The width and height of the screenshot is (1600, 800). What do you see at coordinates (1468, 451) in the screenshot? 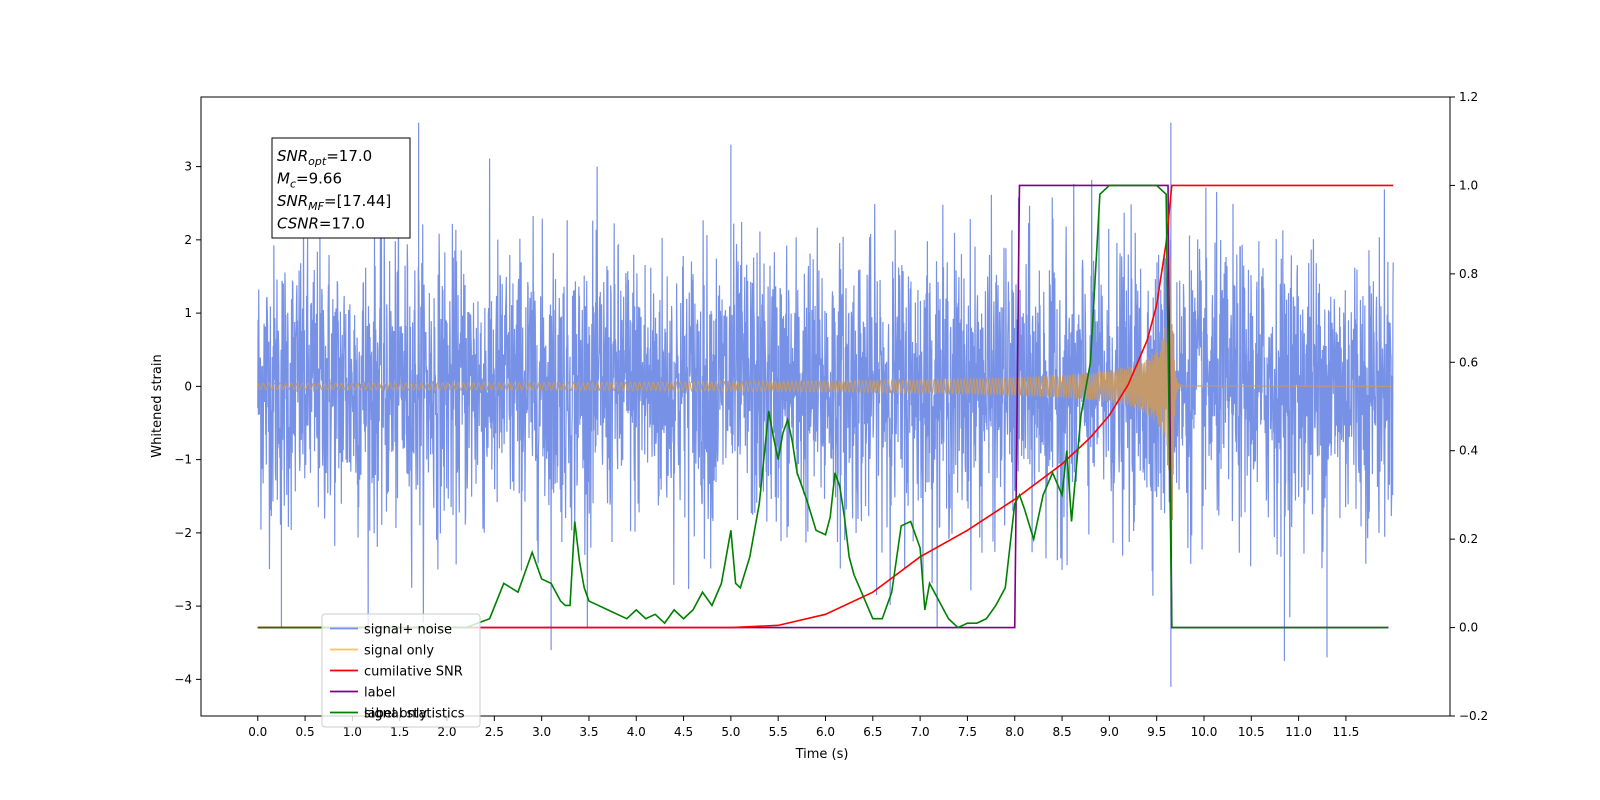
I see `right-y-tick-label: 0.4` at bounding box center [1468, 451].